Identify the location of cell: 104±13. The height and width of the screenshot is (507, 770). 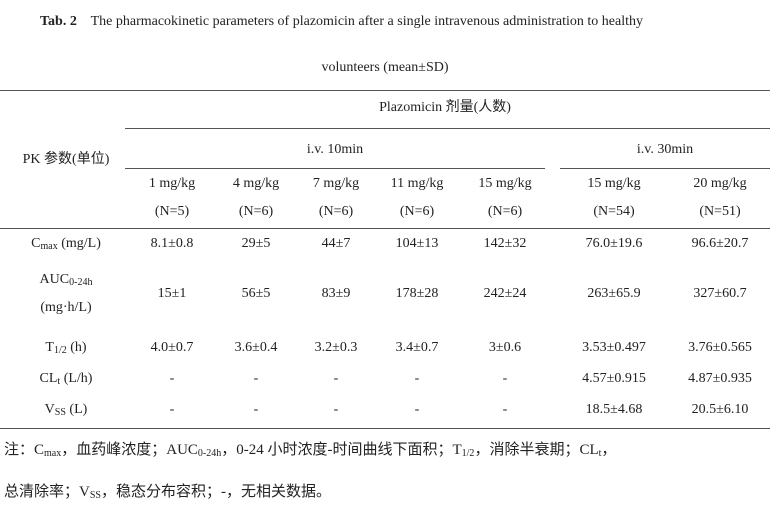
(417, 243).